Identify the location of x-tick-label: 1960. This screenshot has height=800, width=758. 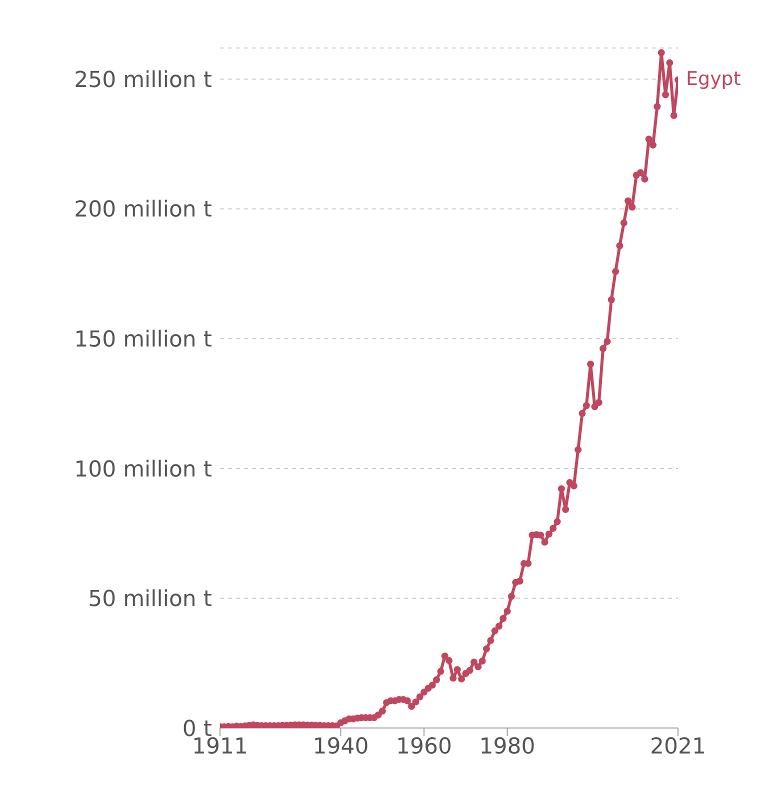
(424, 747).